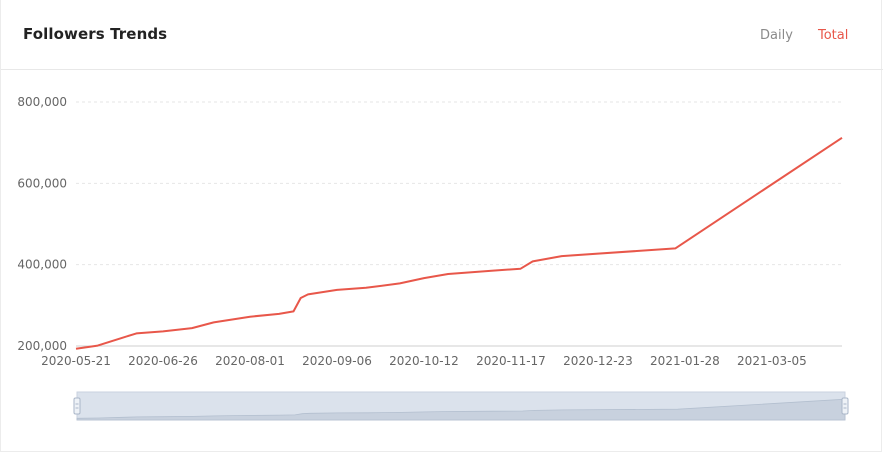 The image size is (884, 454). Describe the element at coordinates (461, 409) in the screenshot. I see `zoom-slider-preview` at that location.